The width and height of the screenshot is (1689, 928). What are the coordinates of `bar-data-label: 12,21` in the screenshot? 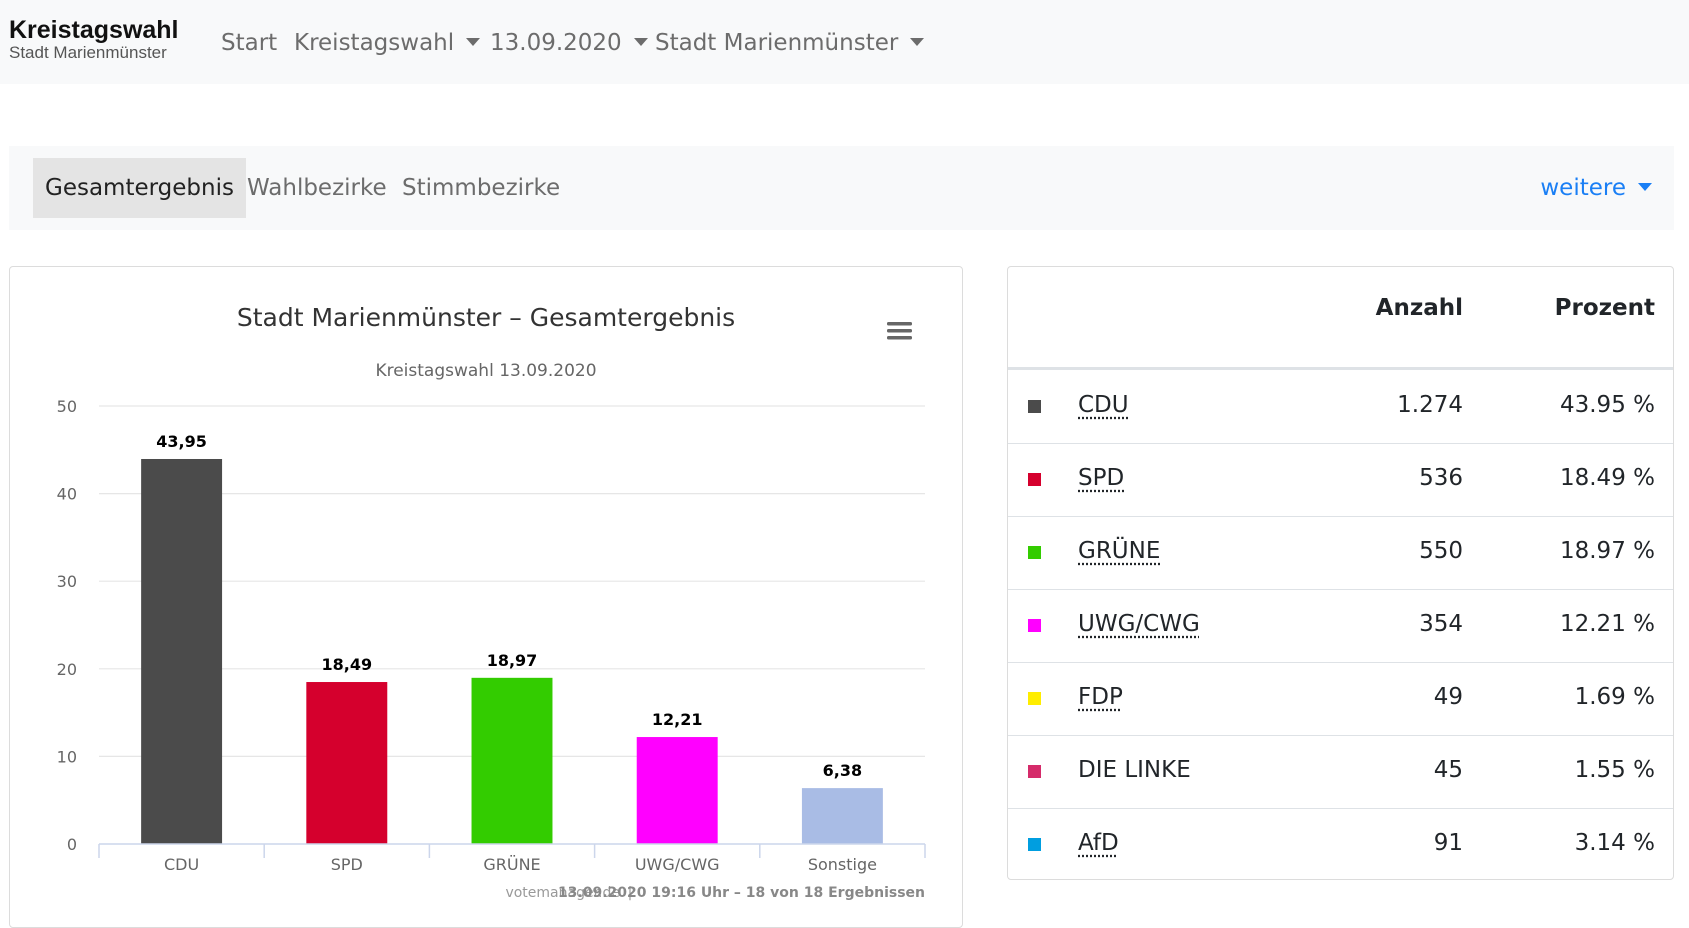 It's located at (677, 719).